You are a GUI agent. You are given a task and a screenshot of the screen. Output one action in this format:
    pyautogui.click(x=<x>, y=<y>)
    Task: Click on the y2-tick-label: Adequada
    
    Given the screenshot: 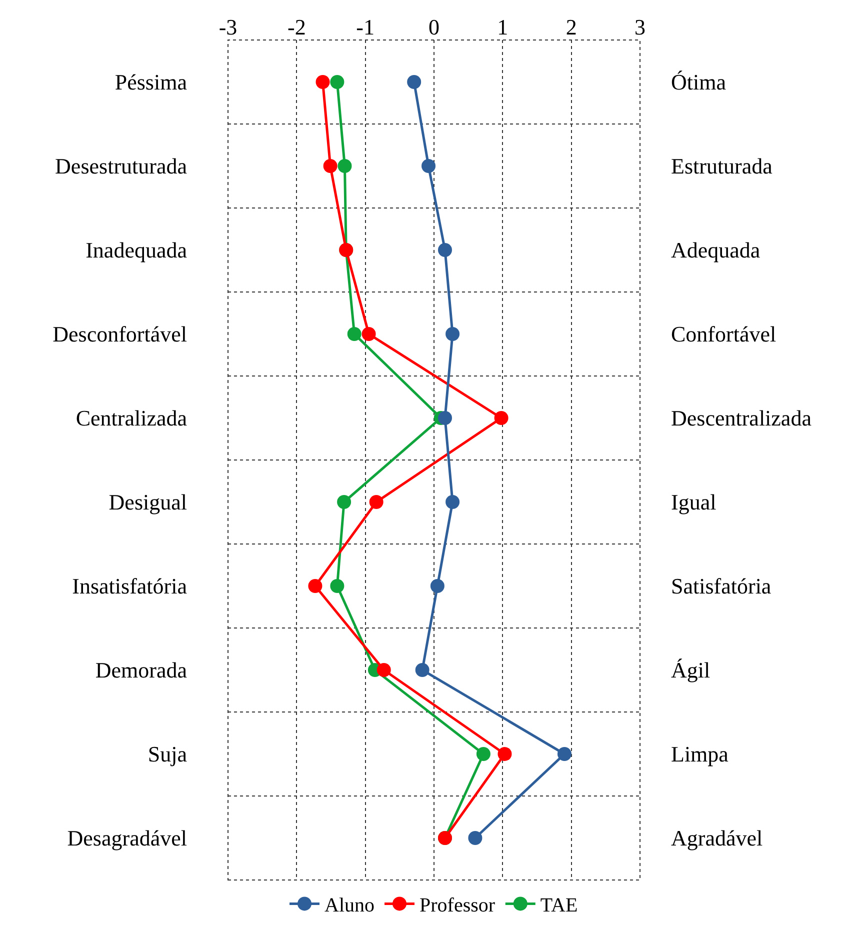 What is the action you would take?
    pyautogui.click(x=715, y=250)
    